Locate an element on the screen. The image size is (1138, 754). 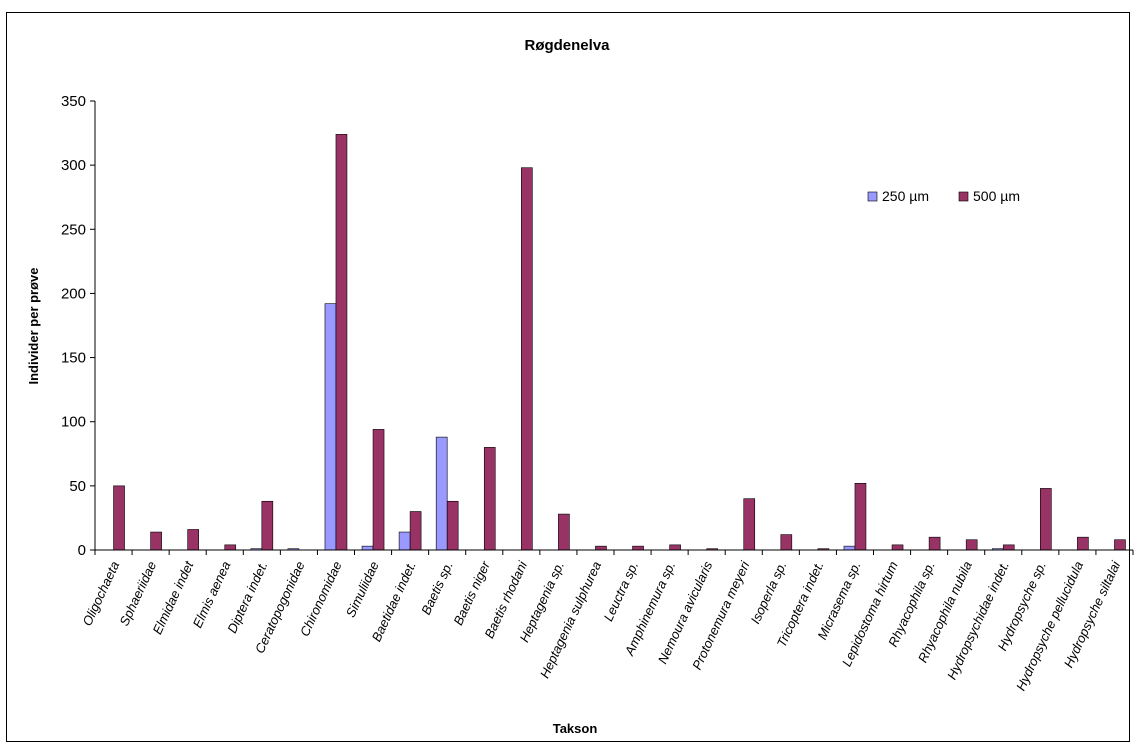
x-category-label: Baetis sp. is located at coordinates (437, 588).